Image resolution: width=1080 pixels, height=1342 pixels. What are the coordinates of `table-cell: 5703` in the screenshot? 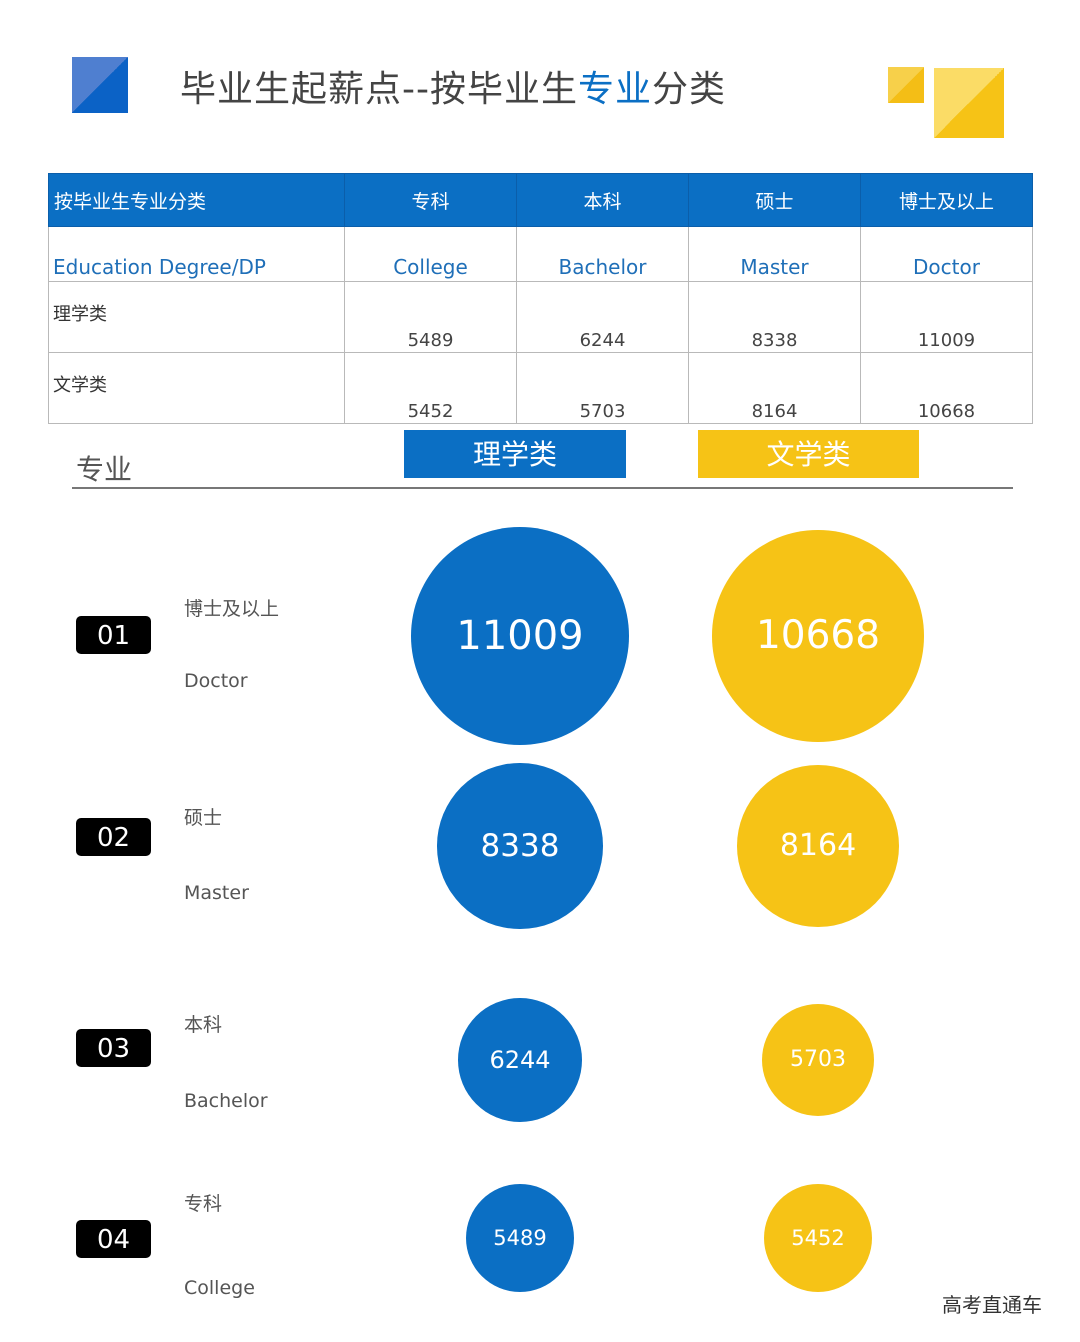 It's located at (602, 388).